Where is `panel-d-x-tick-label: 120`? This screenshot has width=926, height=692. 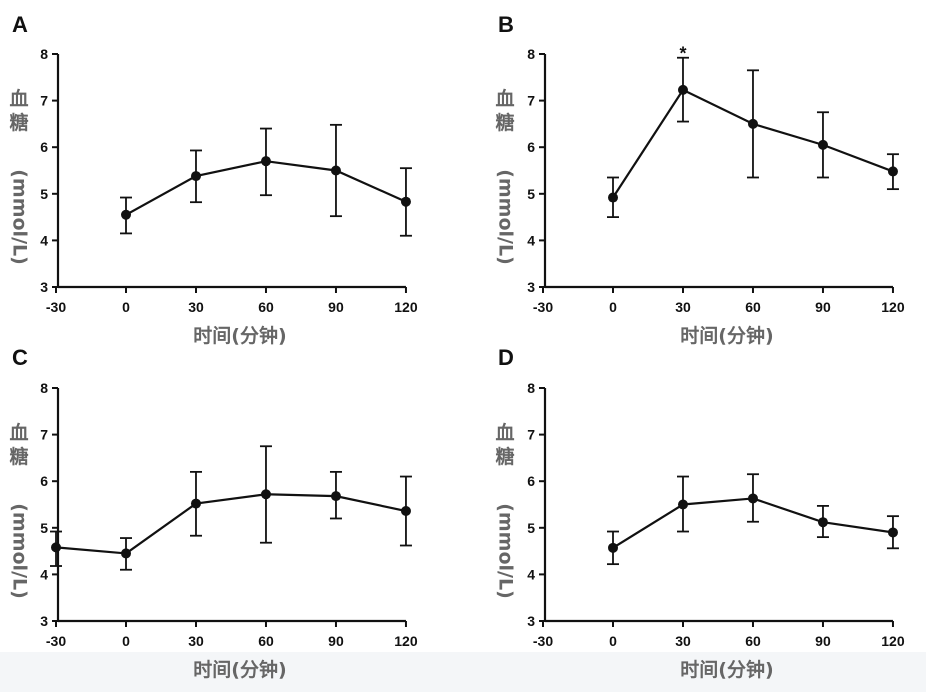
panel-d-x-tick-label: 120 is located at coordinates (893, 641).